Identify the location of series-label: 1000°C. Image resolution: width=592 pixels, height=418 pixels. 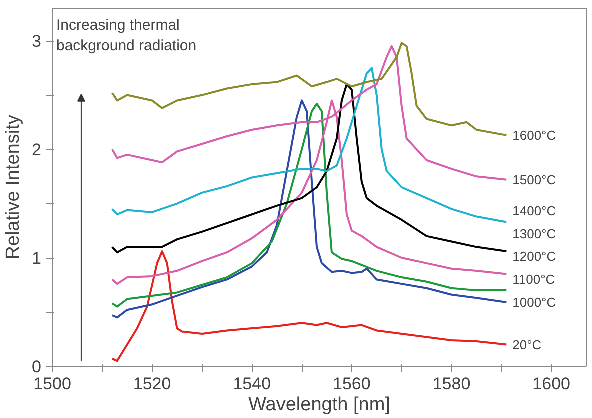
(534, 302).